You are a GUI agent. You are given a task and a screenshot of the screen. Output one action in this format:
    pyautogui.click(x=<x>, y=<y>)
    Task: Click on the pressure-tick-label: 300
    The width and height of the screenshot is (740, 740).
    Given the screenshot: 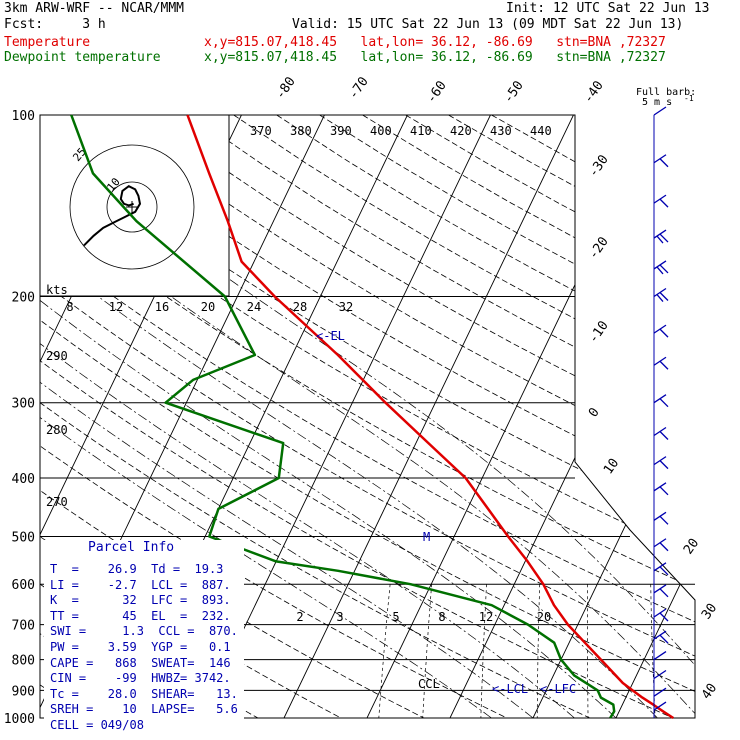 What is the action you would take?
    pyautogui.click(x=23, y=404)
    